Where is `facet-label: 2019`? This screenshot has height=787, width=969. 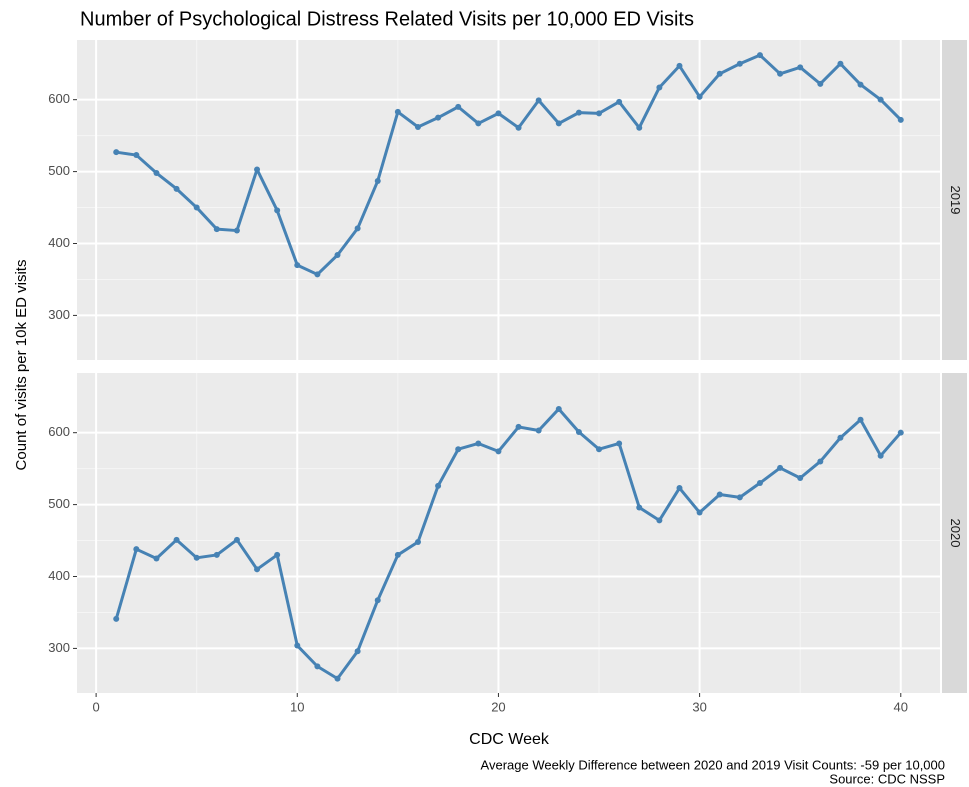 facet-label: 2019 is located at coordinates (955, 200).